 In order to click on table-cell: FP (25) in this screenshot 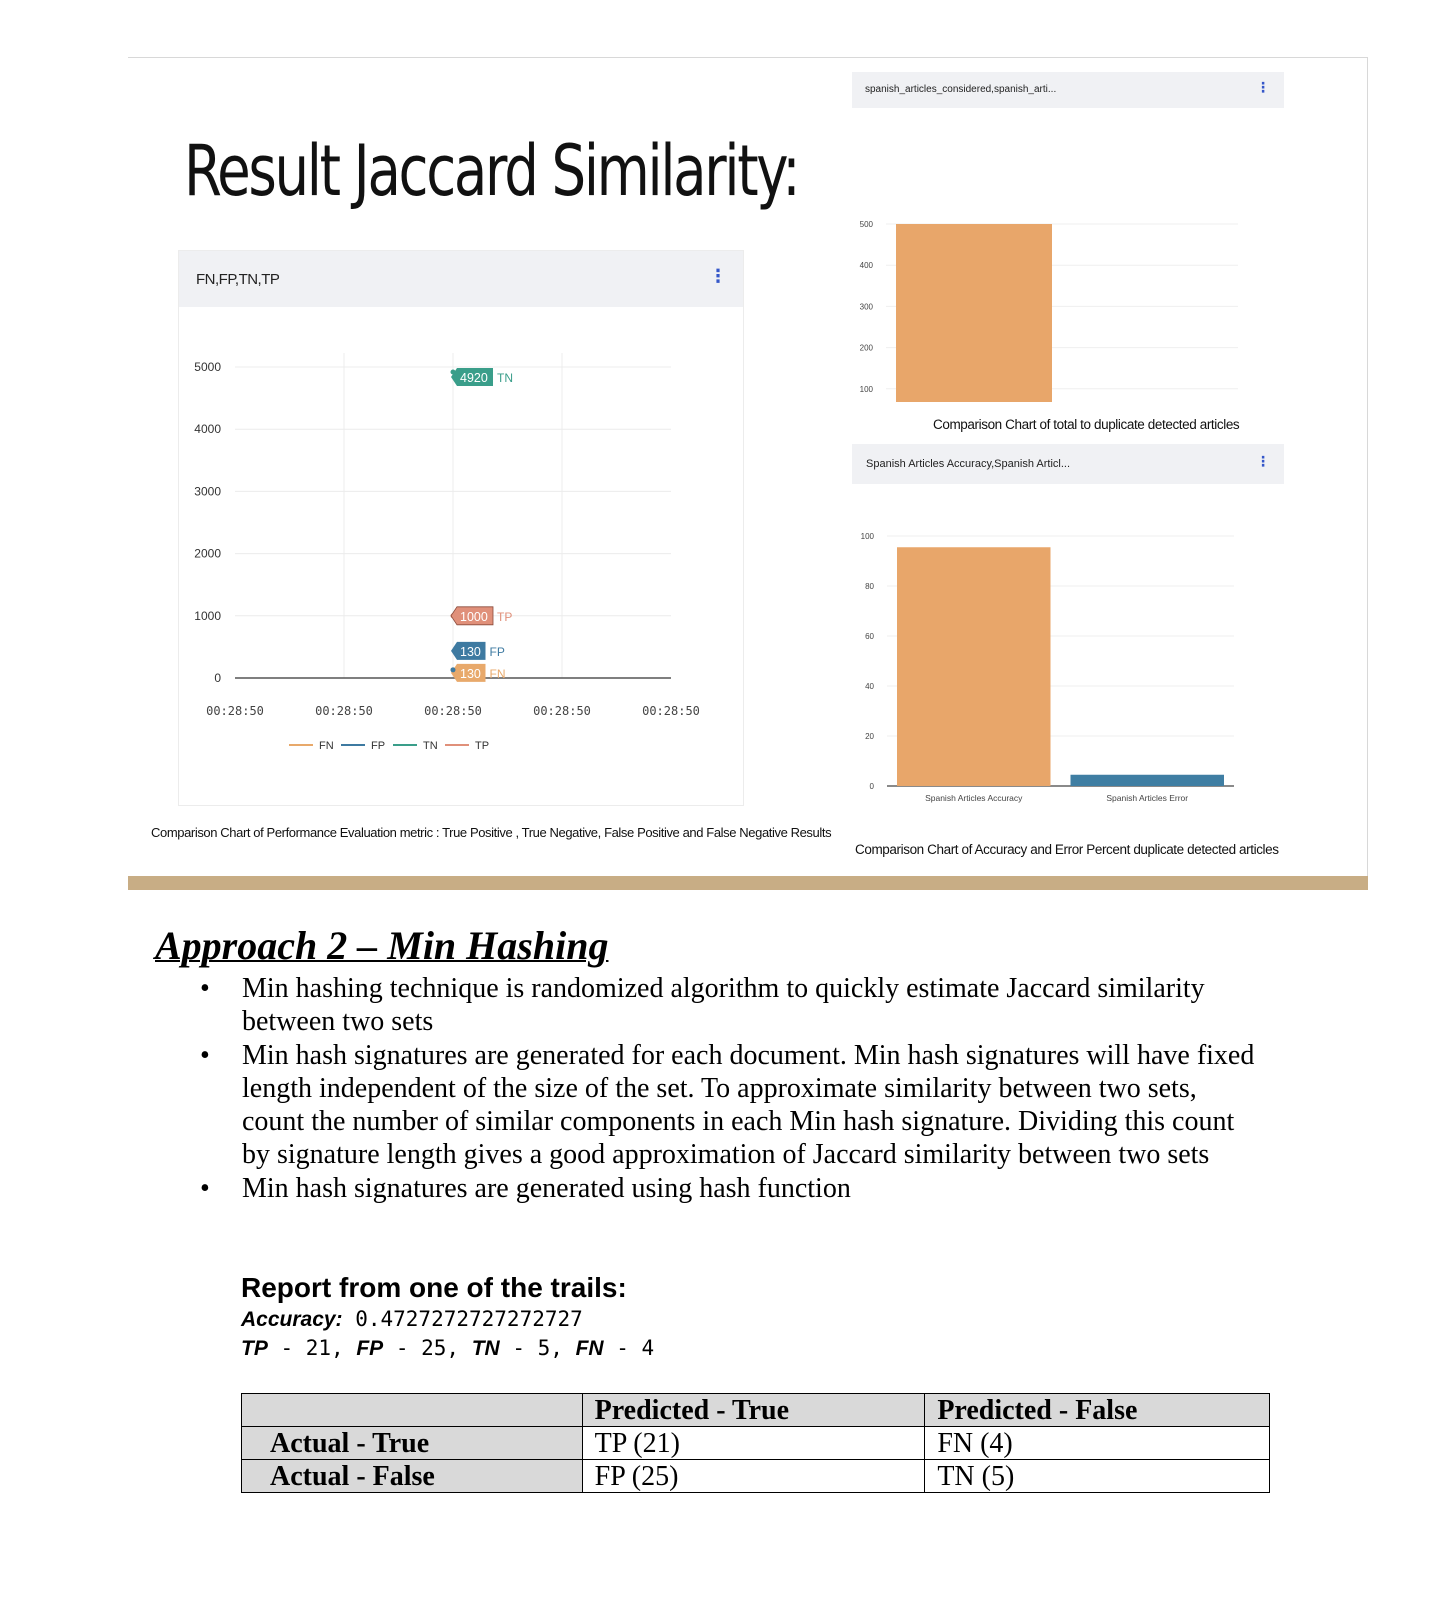, I will do `click(753, 1476)`.